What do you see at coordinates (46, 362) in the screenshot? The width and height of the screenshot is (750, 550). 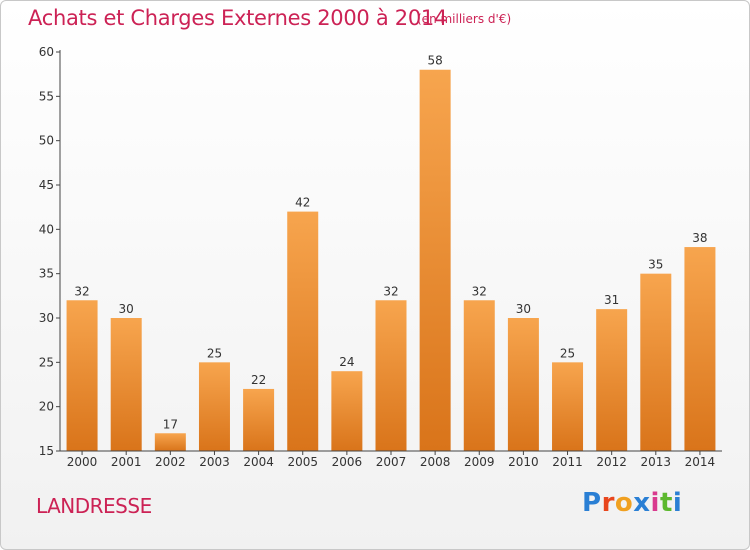 I see `y-tick-label: 25` at bounding box center [46, 362].